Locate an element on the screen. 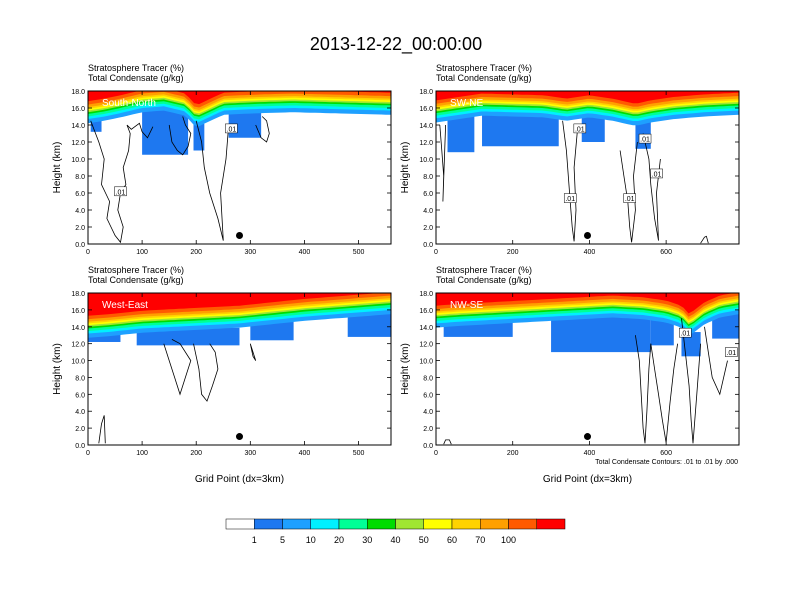  colorbar-tick-label: 10 is located at coordinates (311, 540).